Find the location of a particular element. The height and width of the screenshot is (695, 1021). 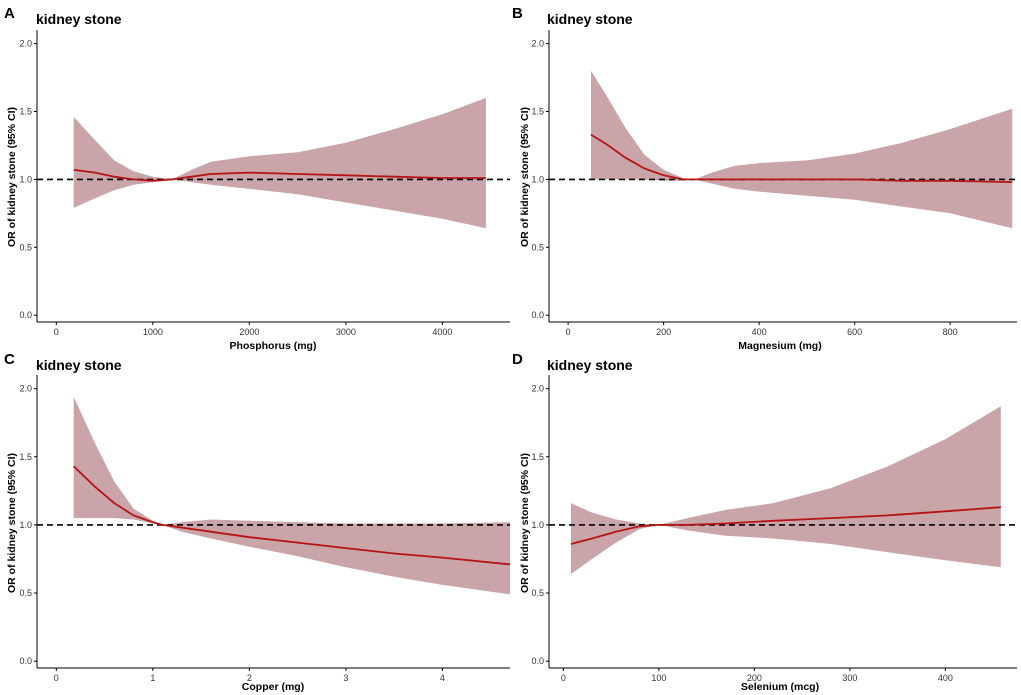

x-tick-label: 1000 is located at coordinates (153, 332).